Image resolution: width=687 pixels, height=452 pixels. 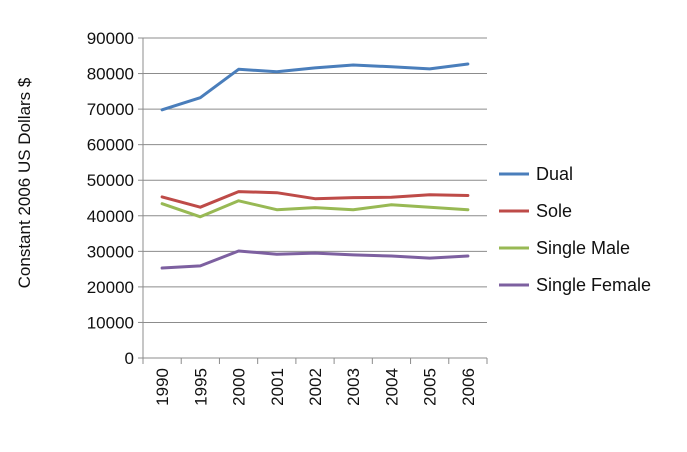 What do you see at coordinates (110, 216) in the screenshot?
I see `y-tick-label: 40000` at bounding box center [110, 216].